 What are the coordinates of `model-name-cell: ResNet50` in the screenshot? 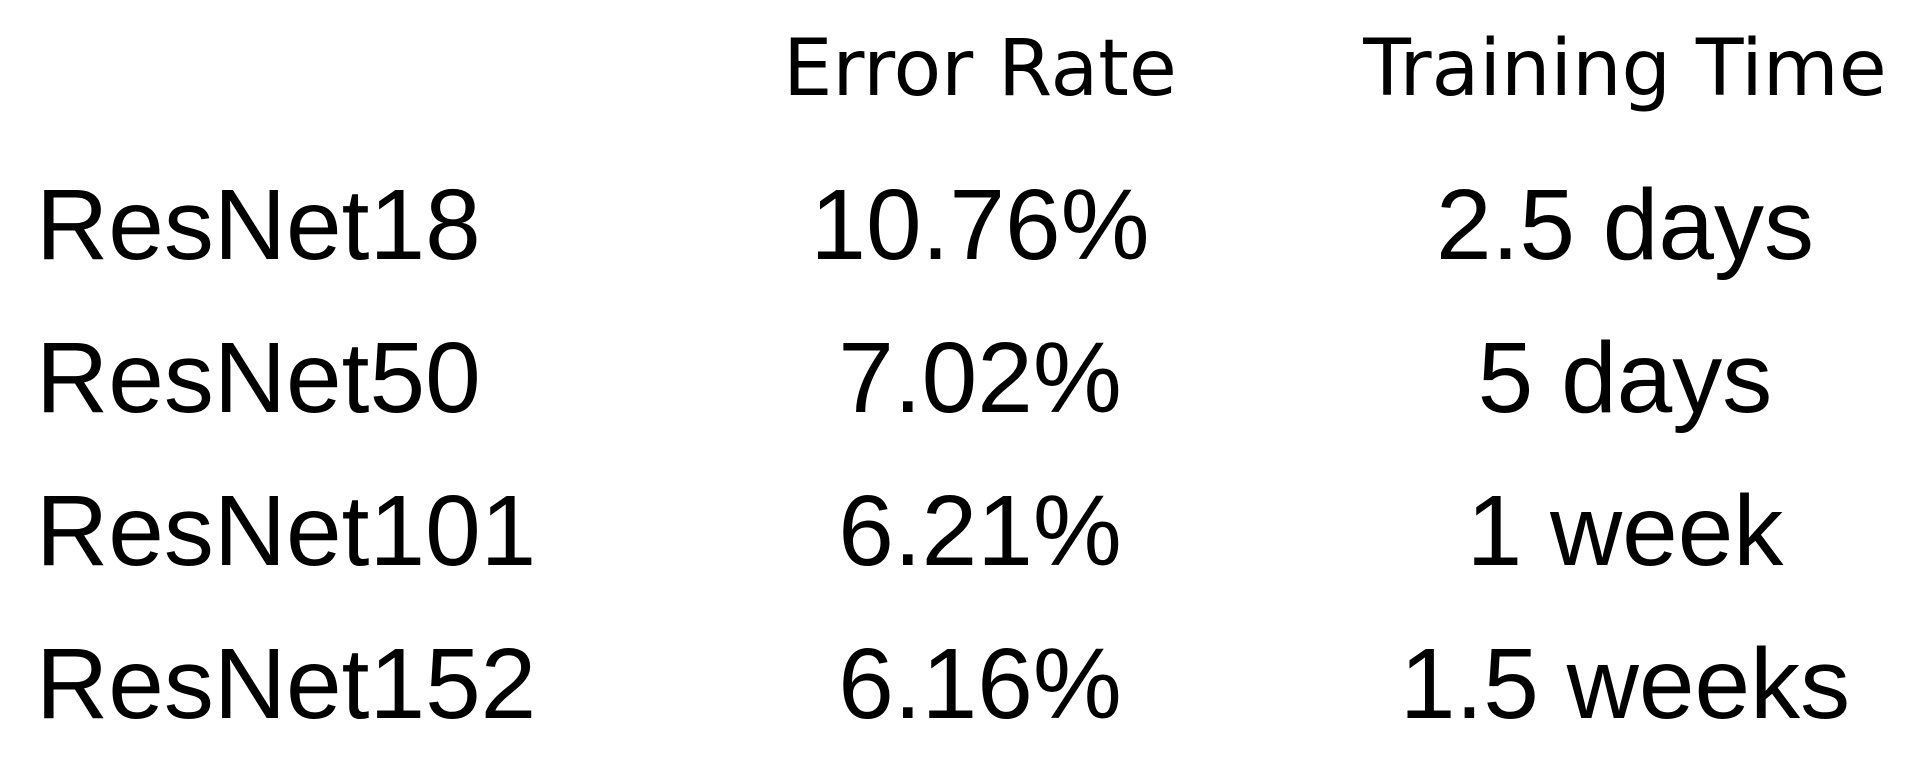 It's located at (258, 378).